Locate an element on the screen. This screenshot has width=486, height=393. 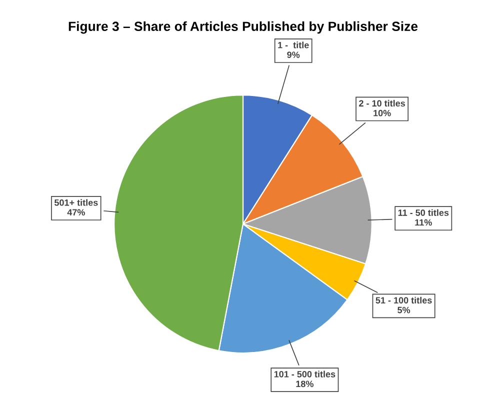
data-label: 47% is located at coordinates (76, 212).